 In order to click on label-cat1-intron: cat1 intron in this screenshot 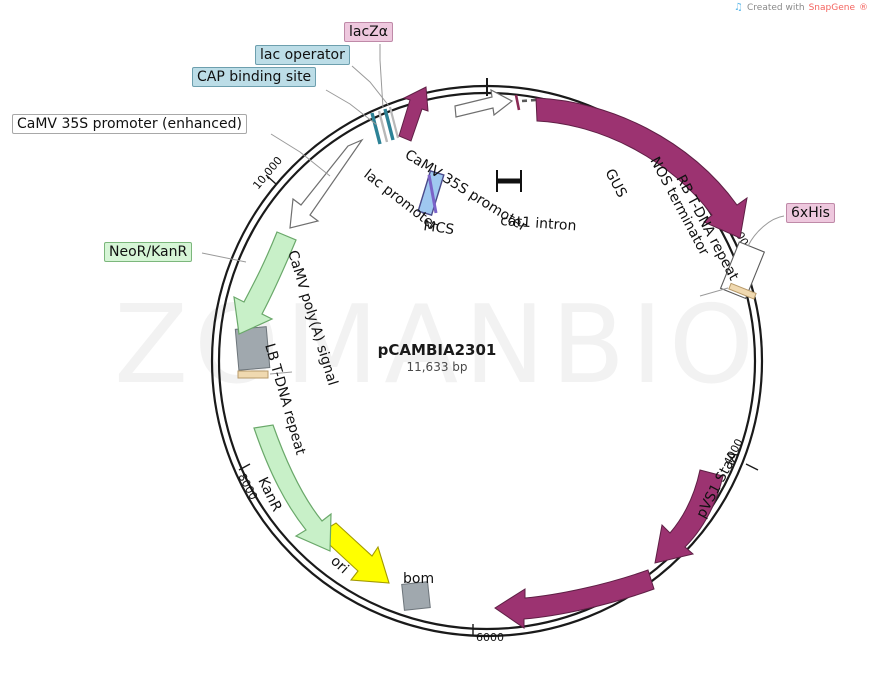, I will do `click(538, 223)`.